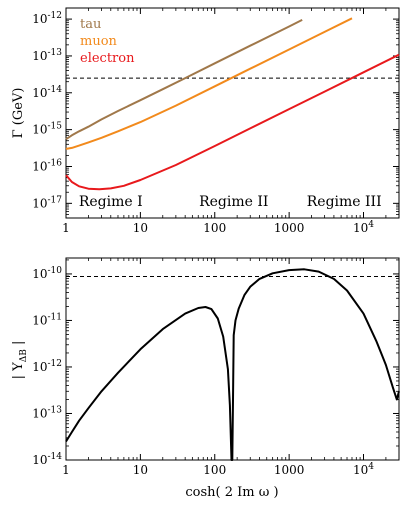  Describe the element at coordinates (18, 113) in the screenshot. I see `gamma-y-axis-title: Γ (GeV)` at that location.